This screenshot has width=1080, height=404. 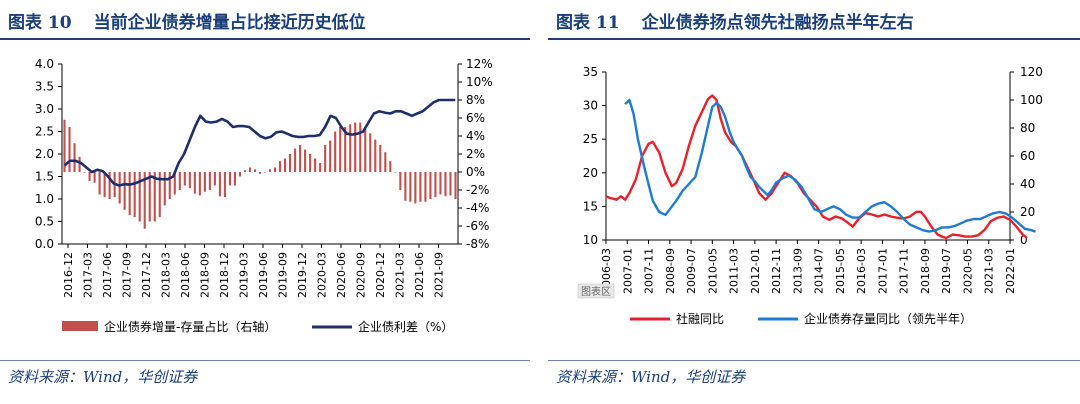 What do you see at coordinates (479, 64) in the screenshot?
I see `y2-tick-label: 12%` at bounding box center [479, 64].